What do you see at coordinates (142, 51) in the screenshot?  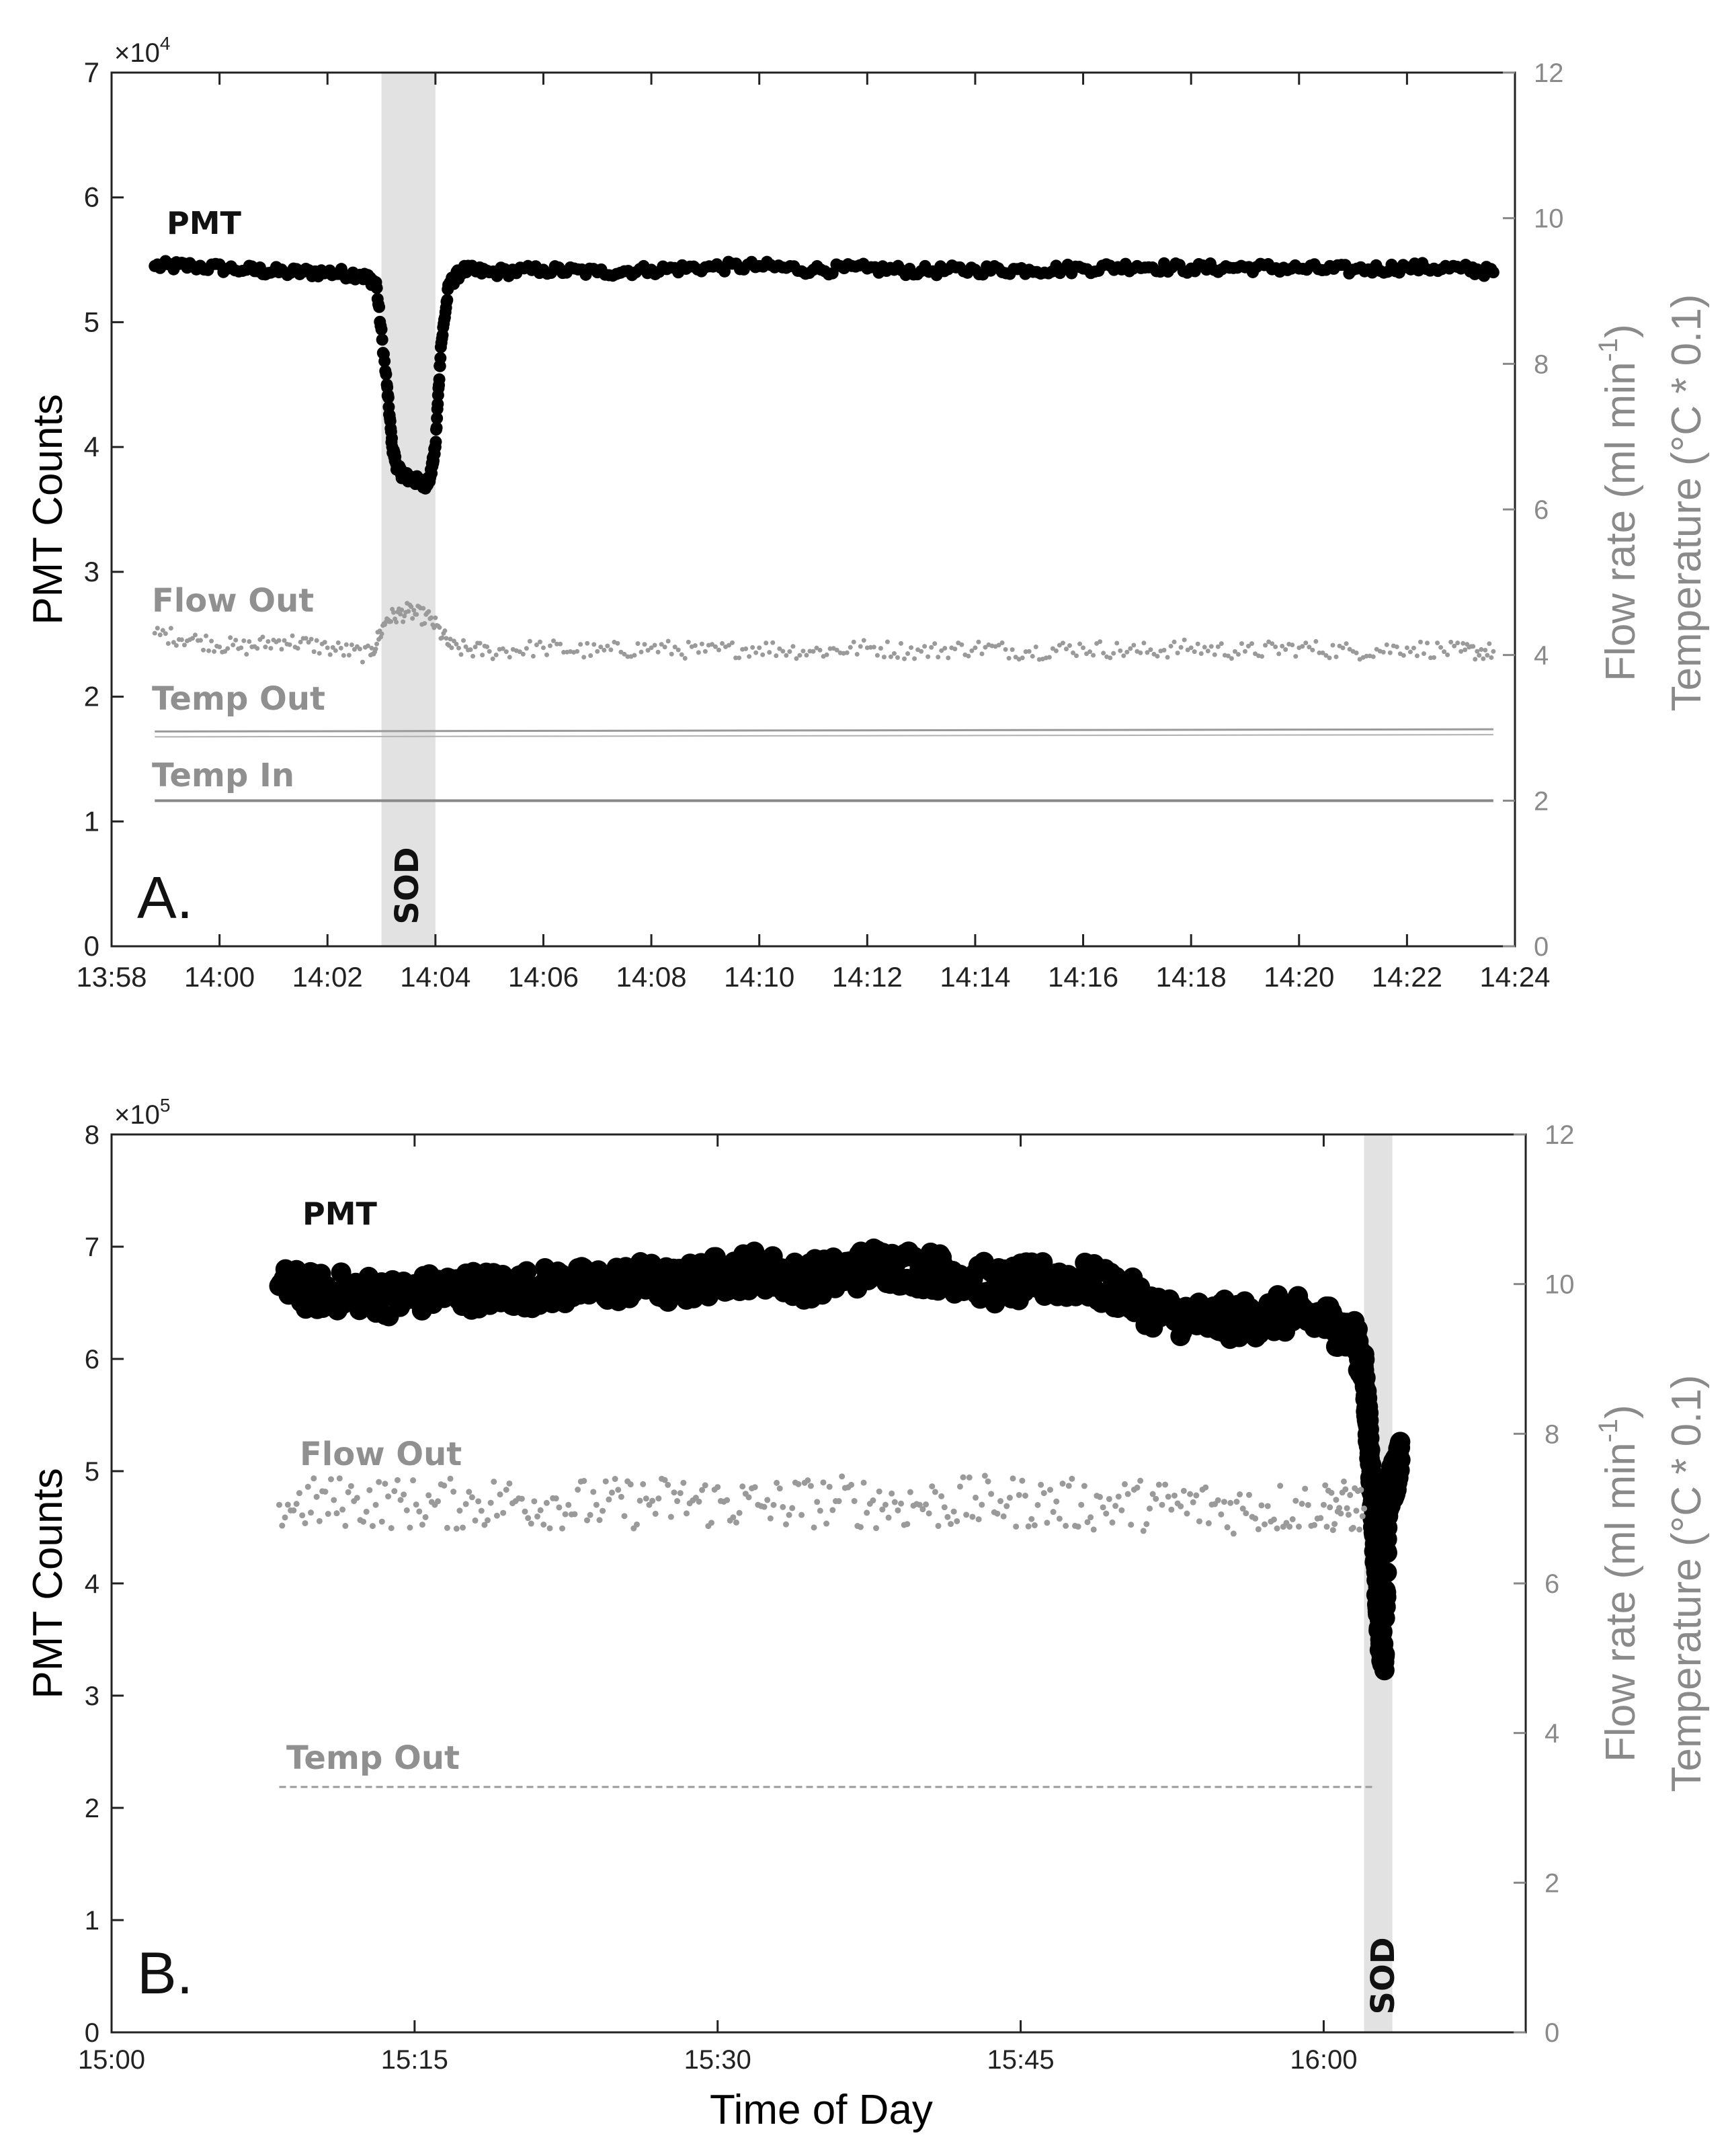 I see `panel-a-y-exponent: ×10⁴` at bounding box center [142, 51].